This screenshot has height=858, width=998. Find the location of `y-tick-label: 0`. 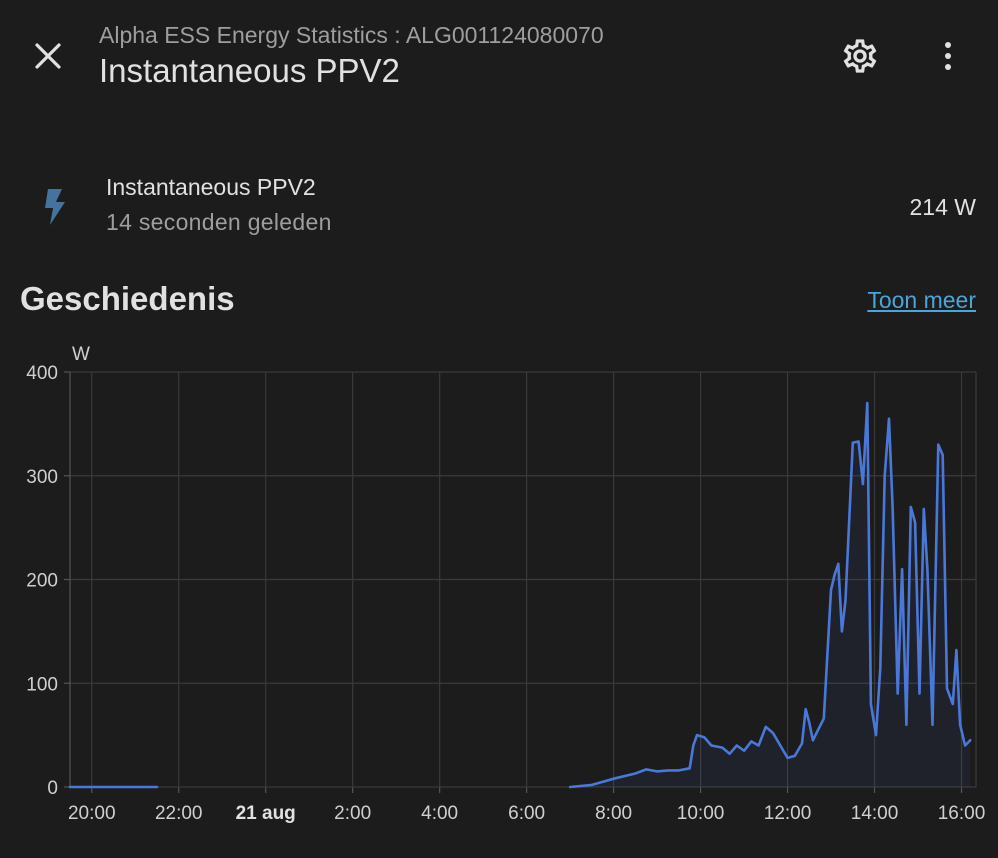

y-tick-label: 0 is located at coordinates (52, 788).